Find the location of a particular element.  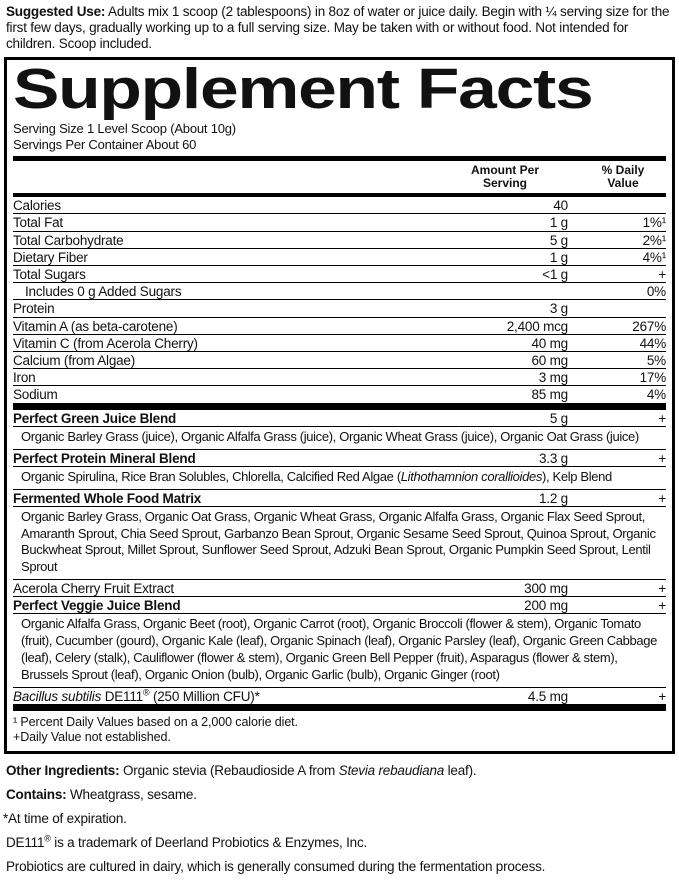

row-name: Calories is located at coordinates (37, 206).